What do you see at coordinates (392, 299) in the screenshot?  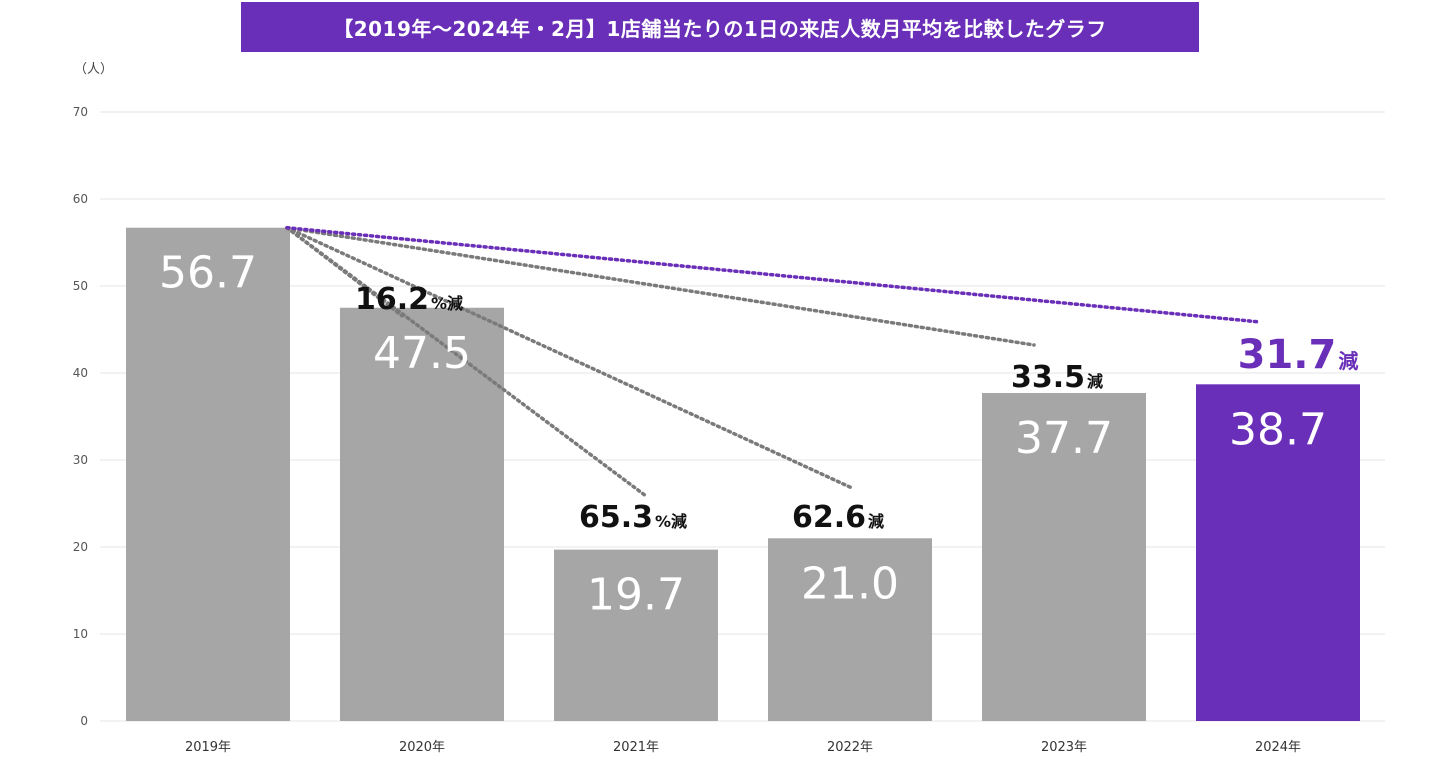 I see `decrease-number: 16.2` at bounding box center [392, 299].